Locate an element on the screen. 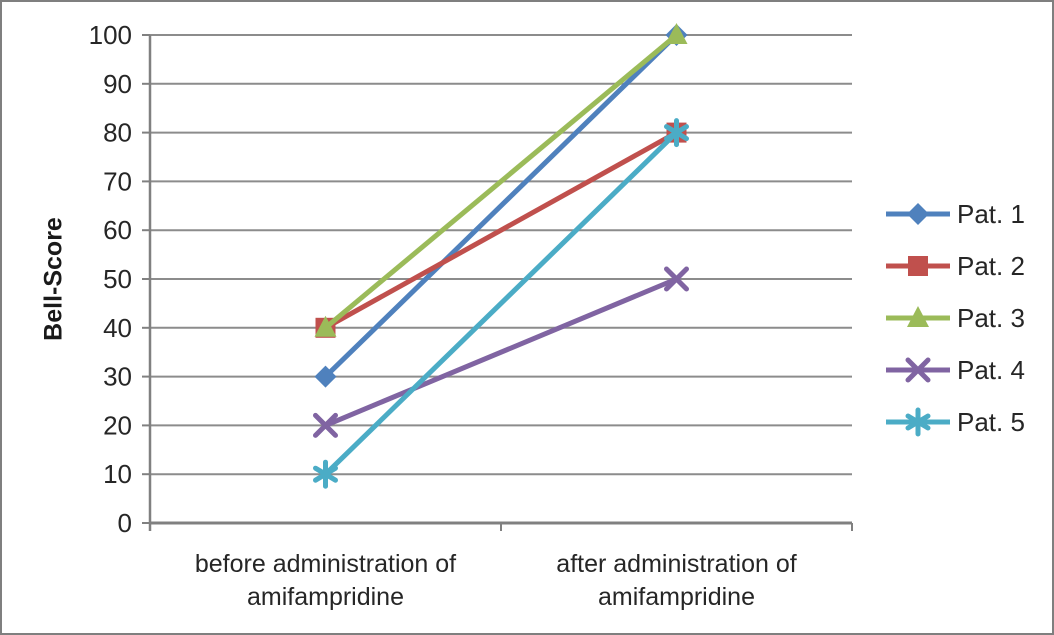 The height and width of the screenshot is (635, 1054). legend-item-pat-4: Pat. 4 is located at coordinates (955, 370).